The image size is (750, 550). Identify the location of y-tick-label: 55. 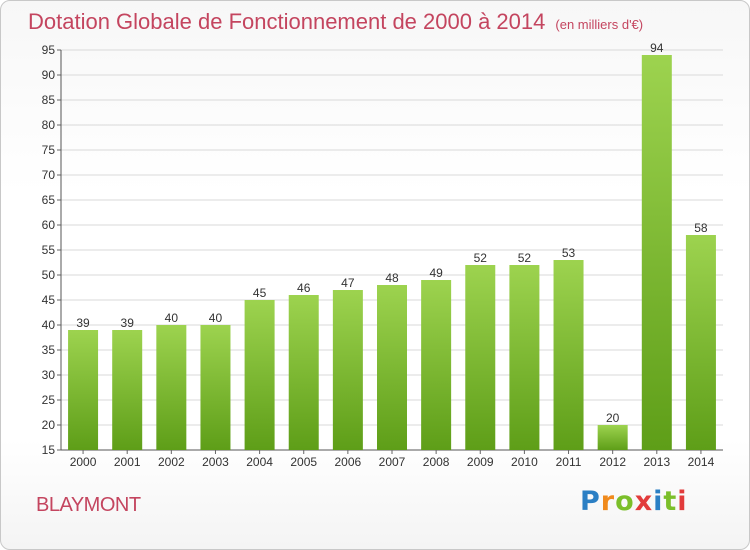
(49, 250).